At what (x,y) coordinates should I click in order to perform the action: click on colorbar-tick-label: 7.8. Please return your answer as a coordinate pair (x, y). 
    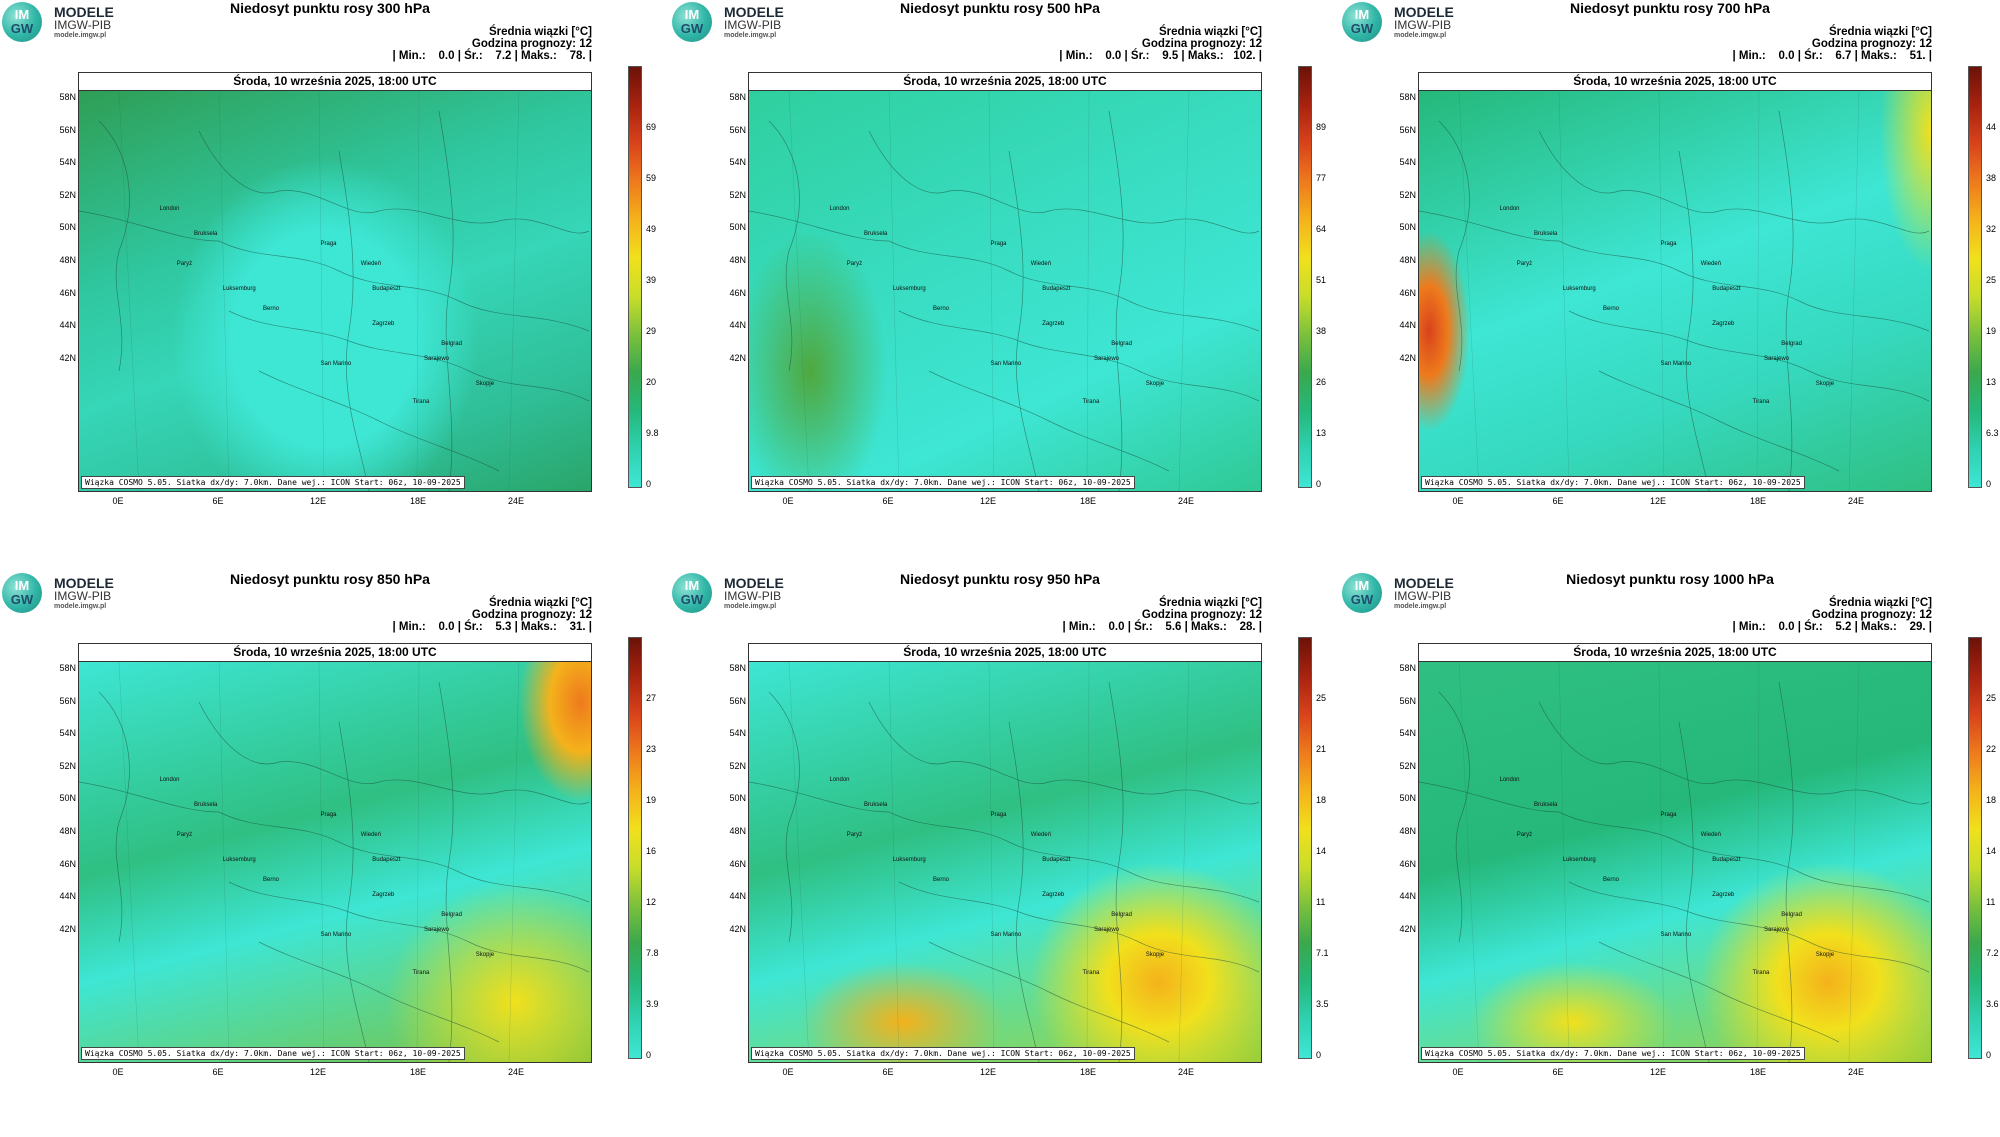
    Looking at the image, I should click on (652, 953).